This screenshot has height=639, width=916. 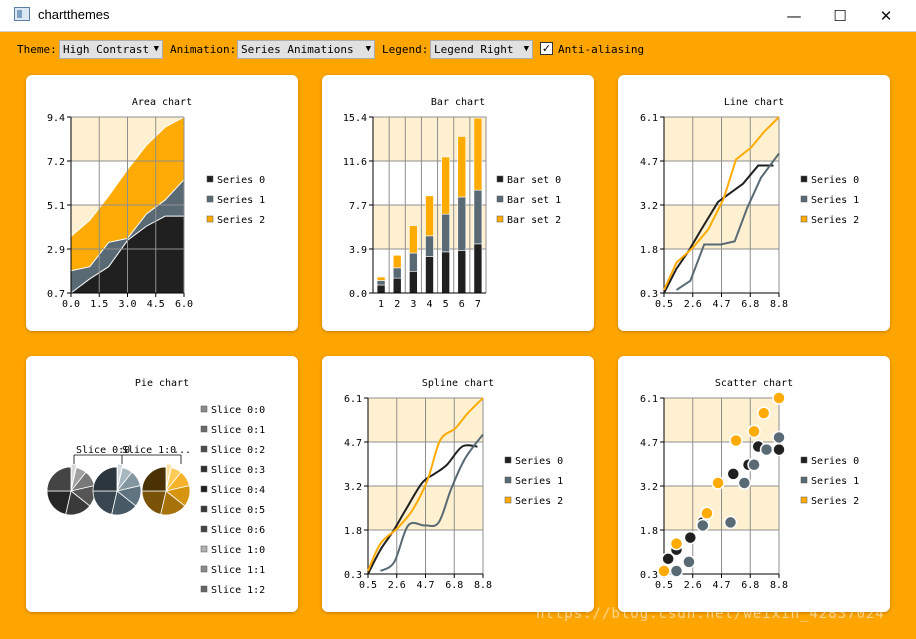 I want to click on legend-combo: Legend Right ▼, so click(x=481, y=49).